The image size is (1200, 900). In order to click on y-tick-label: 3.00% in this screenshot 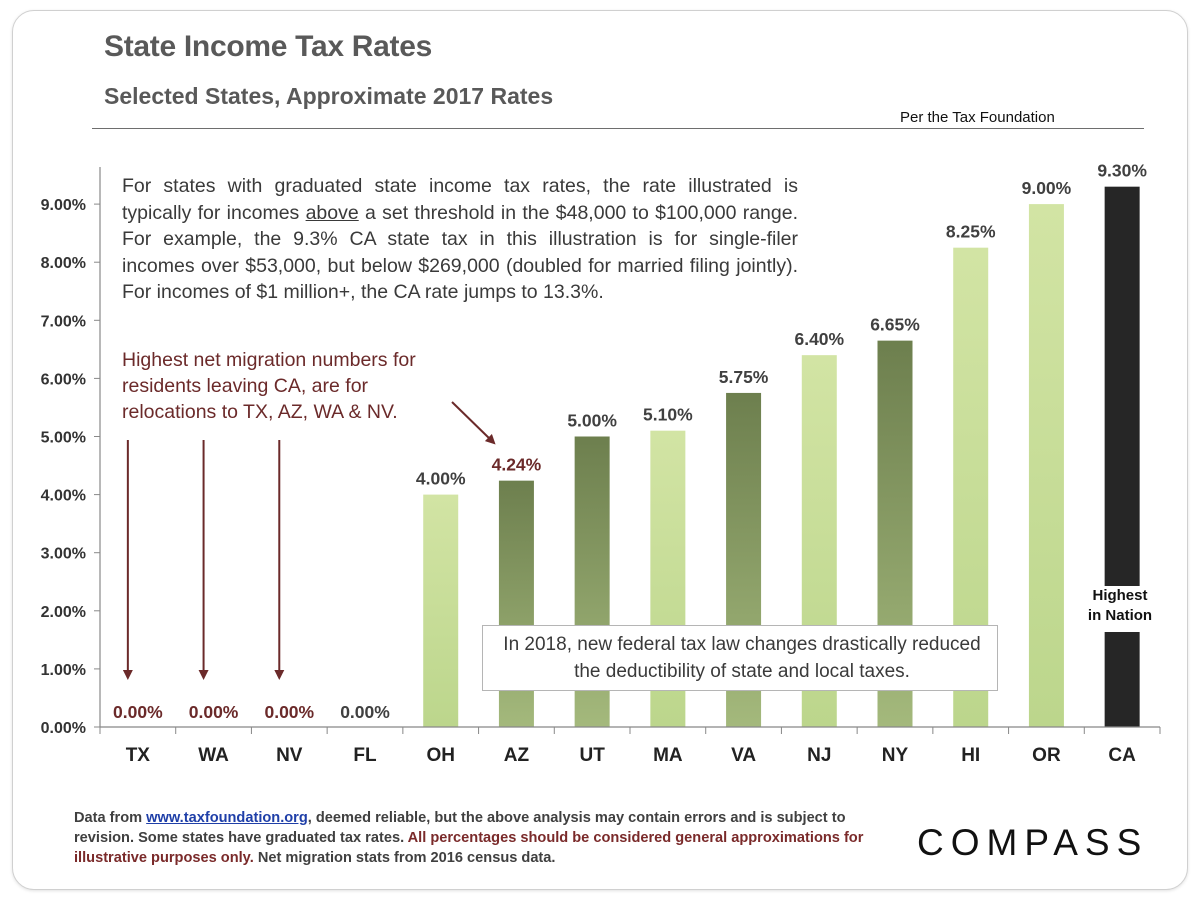, I will do `click(63, 554)`.